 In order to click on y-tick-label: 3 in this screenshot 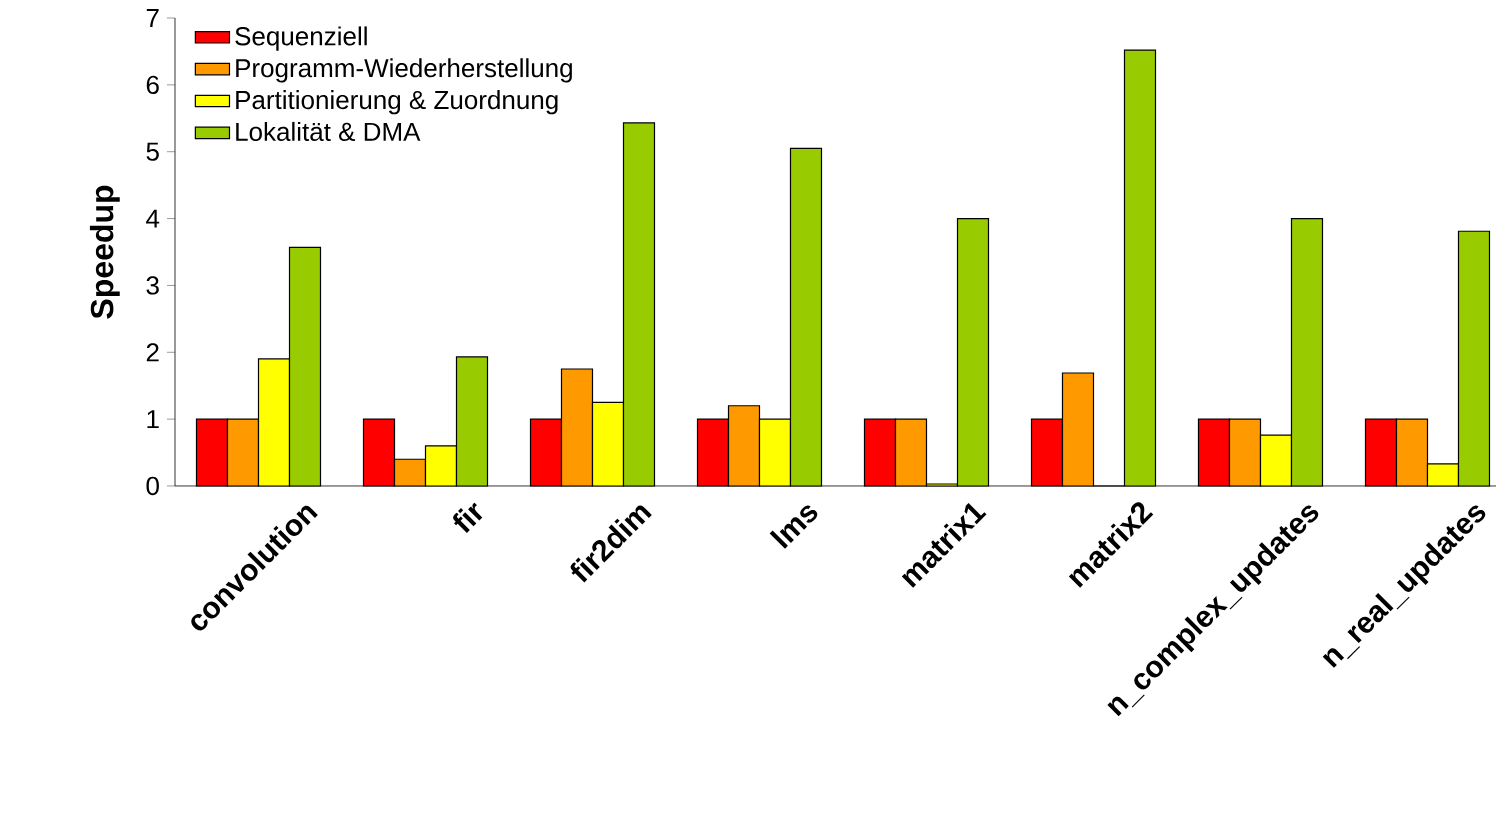, I will do `click(152, 285)`.